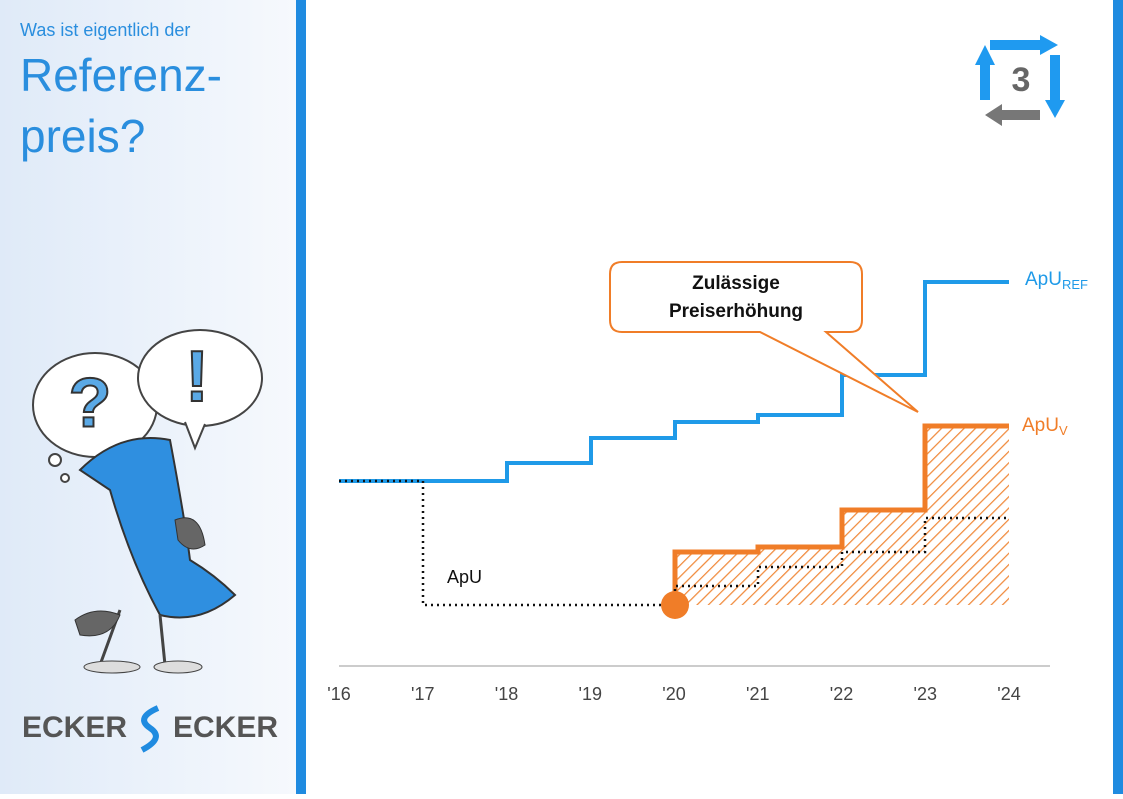 The width and height of the screenshot is (1123, 799). What do you see at coordinates (925, 694) in the screenshot?
I see `x-tick-label: '23` at bounding box center [925, 694].